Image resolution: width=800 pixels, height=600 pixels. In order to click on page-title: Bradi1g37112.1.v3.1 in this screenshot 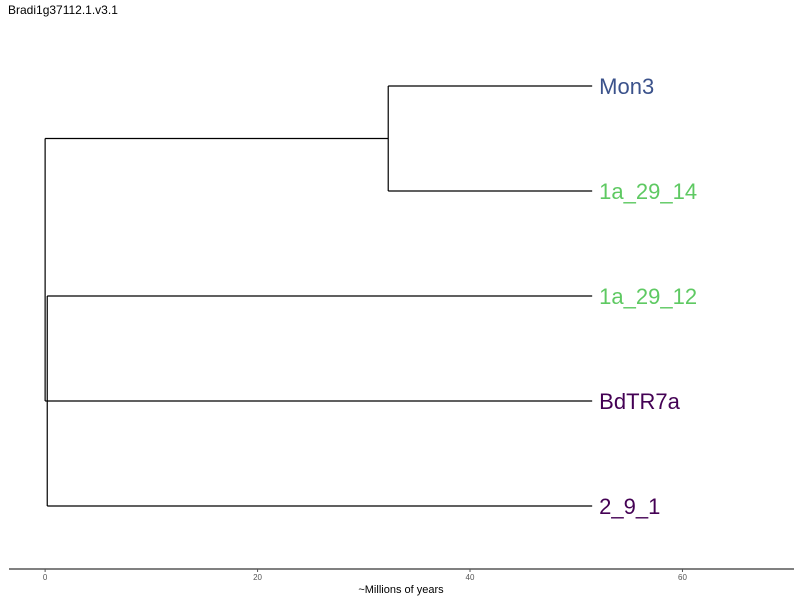, I will do `click(63, 10)`.